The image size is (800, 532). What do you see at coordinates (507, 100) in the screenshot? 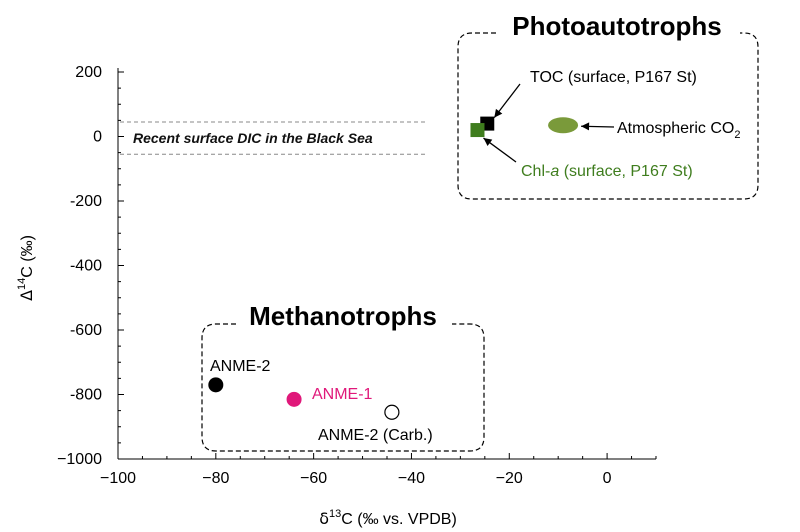
I see `toc-arrow` at bounding box center [507, 100].